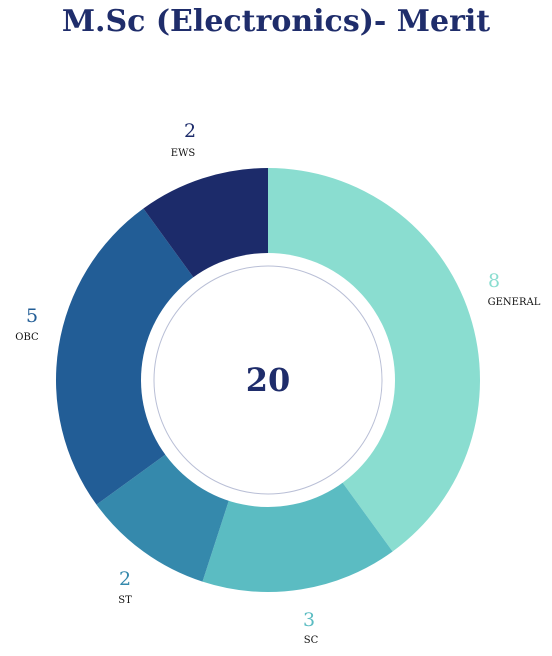  Describe the element at coordinates (276, 21) in the screenshot. I see `chart-title: M.Sc (Electronics)- Merit` at that location.